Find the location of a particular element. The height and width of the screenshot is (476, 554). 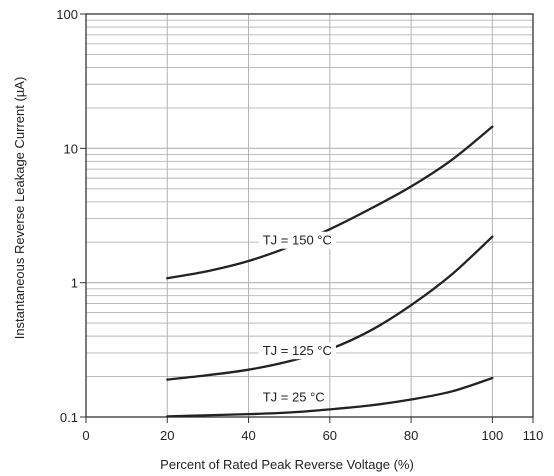

y-tick-label: 1 is located at coordinates (74, 283).